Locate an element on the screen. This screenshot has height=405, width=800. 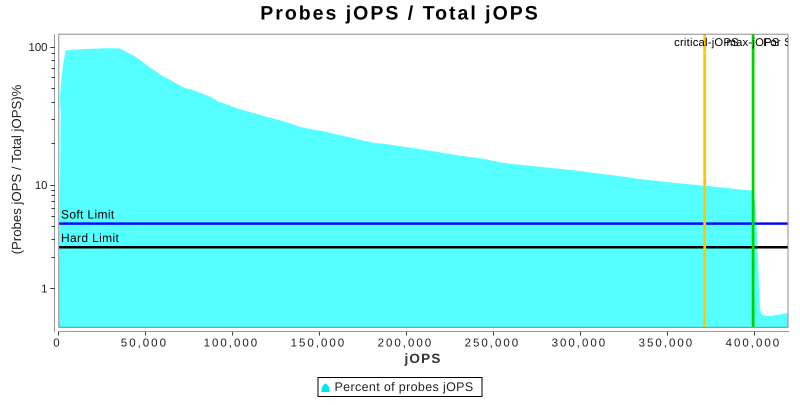
svg-text: 100 is located at coordinates (37, 48).